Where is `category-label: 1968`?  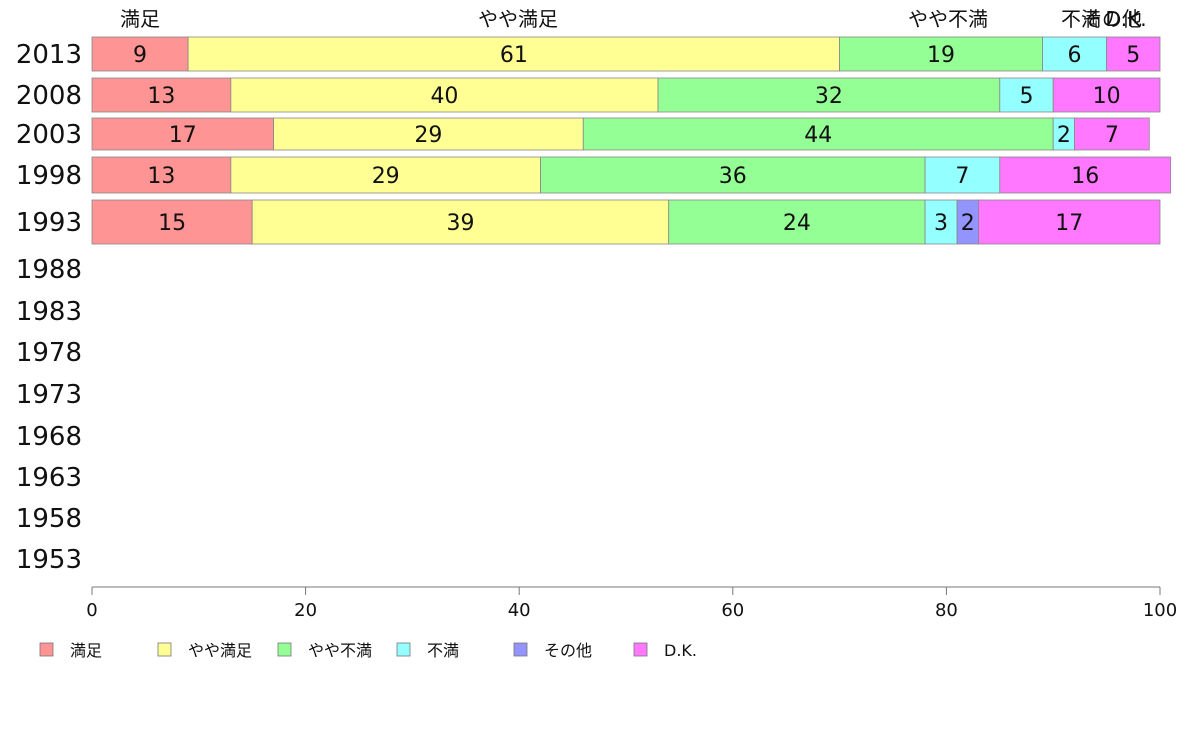 category-label: 1968 is located at coordinates (49, 437).